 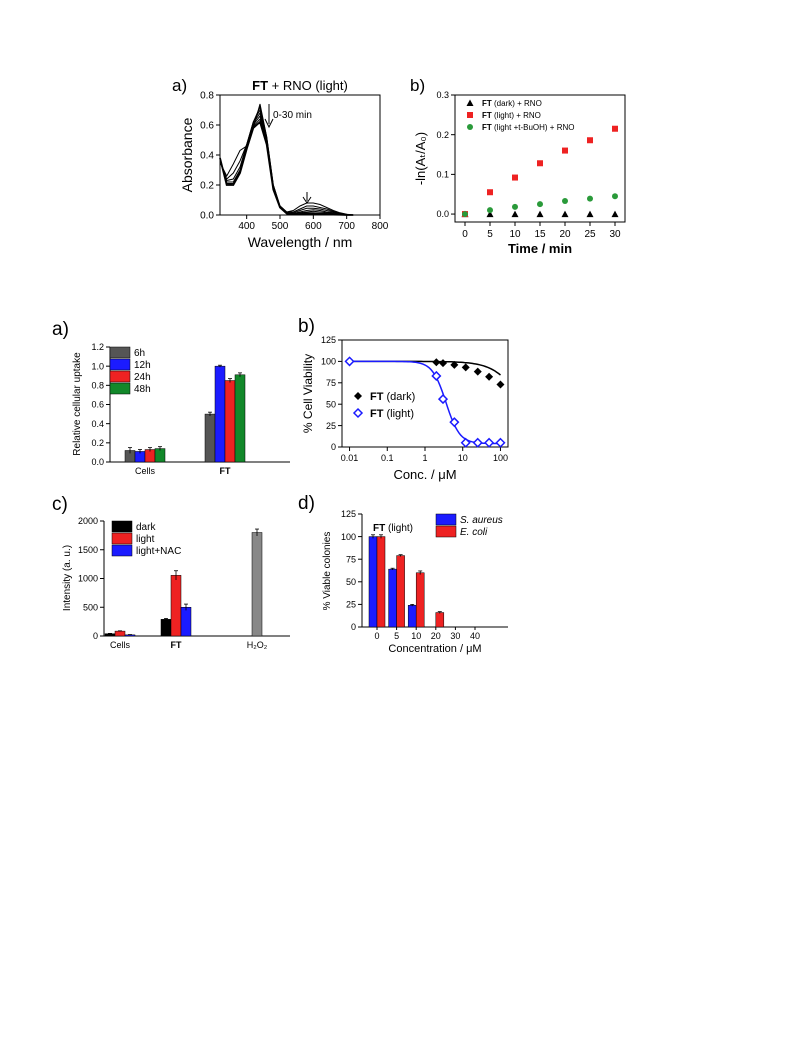 What do you see at coordinates (97, 347) in the screenshot?
I see `y-tick-label: 1.2` at bounding box center [97, 347].